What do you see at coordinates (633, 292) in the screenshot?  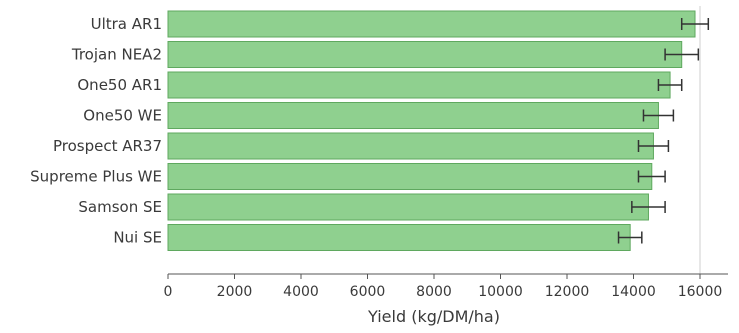 I see `x-tick-label-7: 14000` at bounding box center [633, 292].